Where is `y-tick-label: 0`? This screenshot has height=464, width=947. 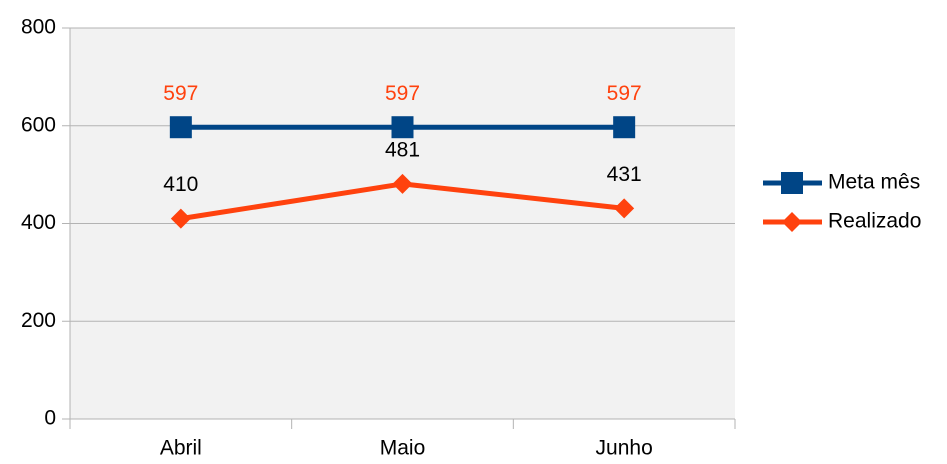 y-tick-label: 0 is located at coordinates (50, 418).